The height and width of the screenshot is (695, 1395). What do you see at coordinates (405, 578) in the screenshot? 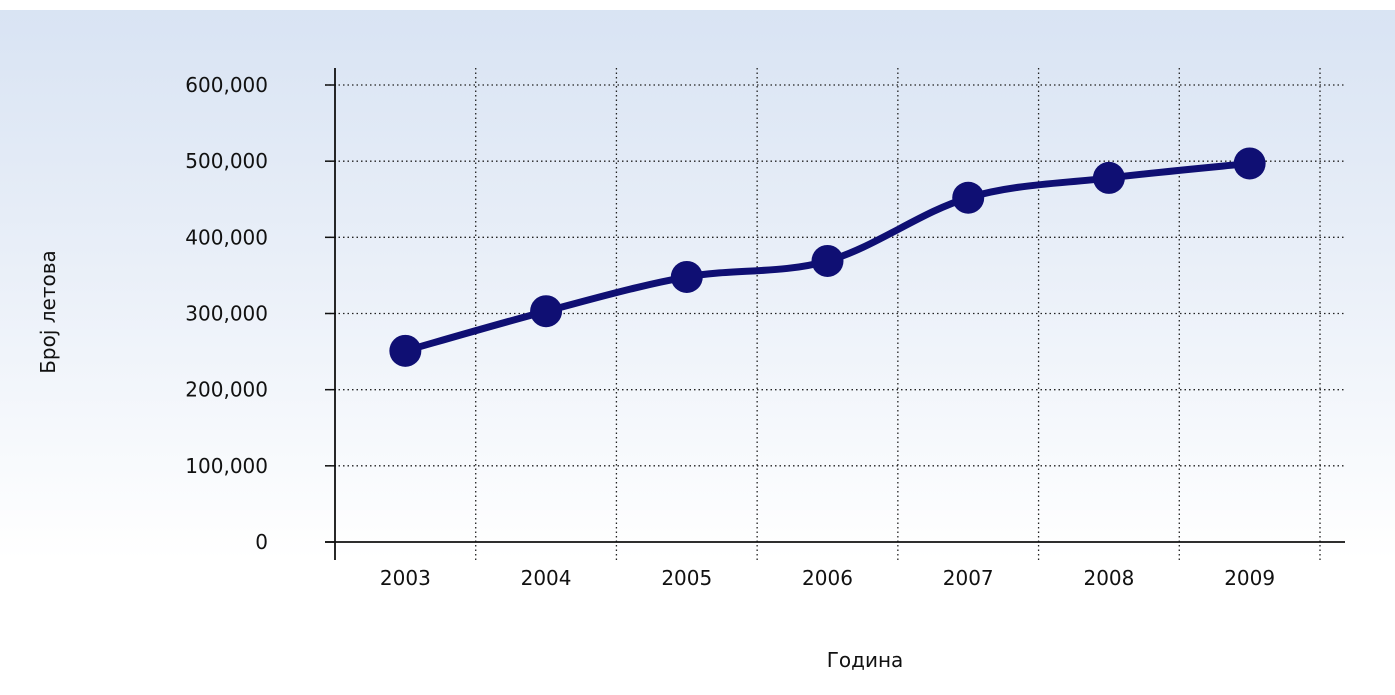
I see `x-tick-label: 2003` at bounding box center [405, 578].